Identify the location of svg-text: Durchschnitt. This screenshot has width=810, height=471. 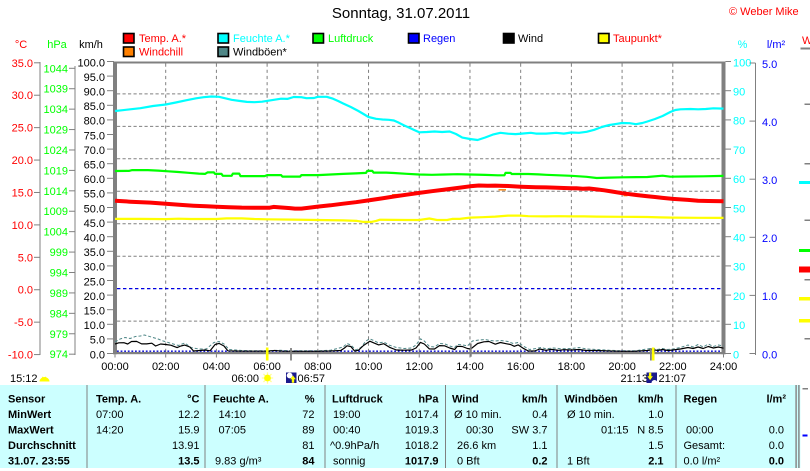
(42, 446).